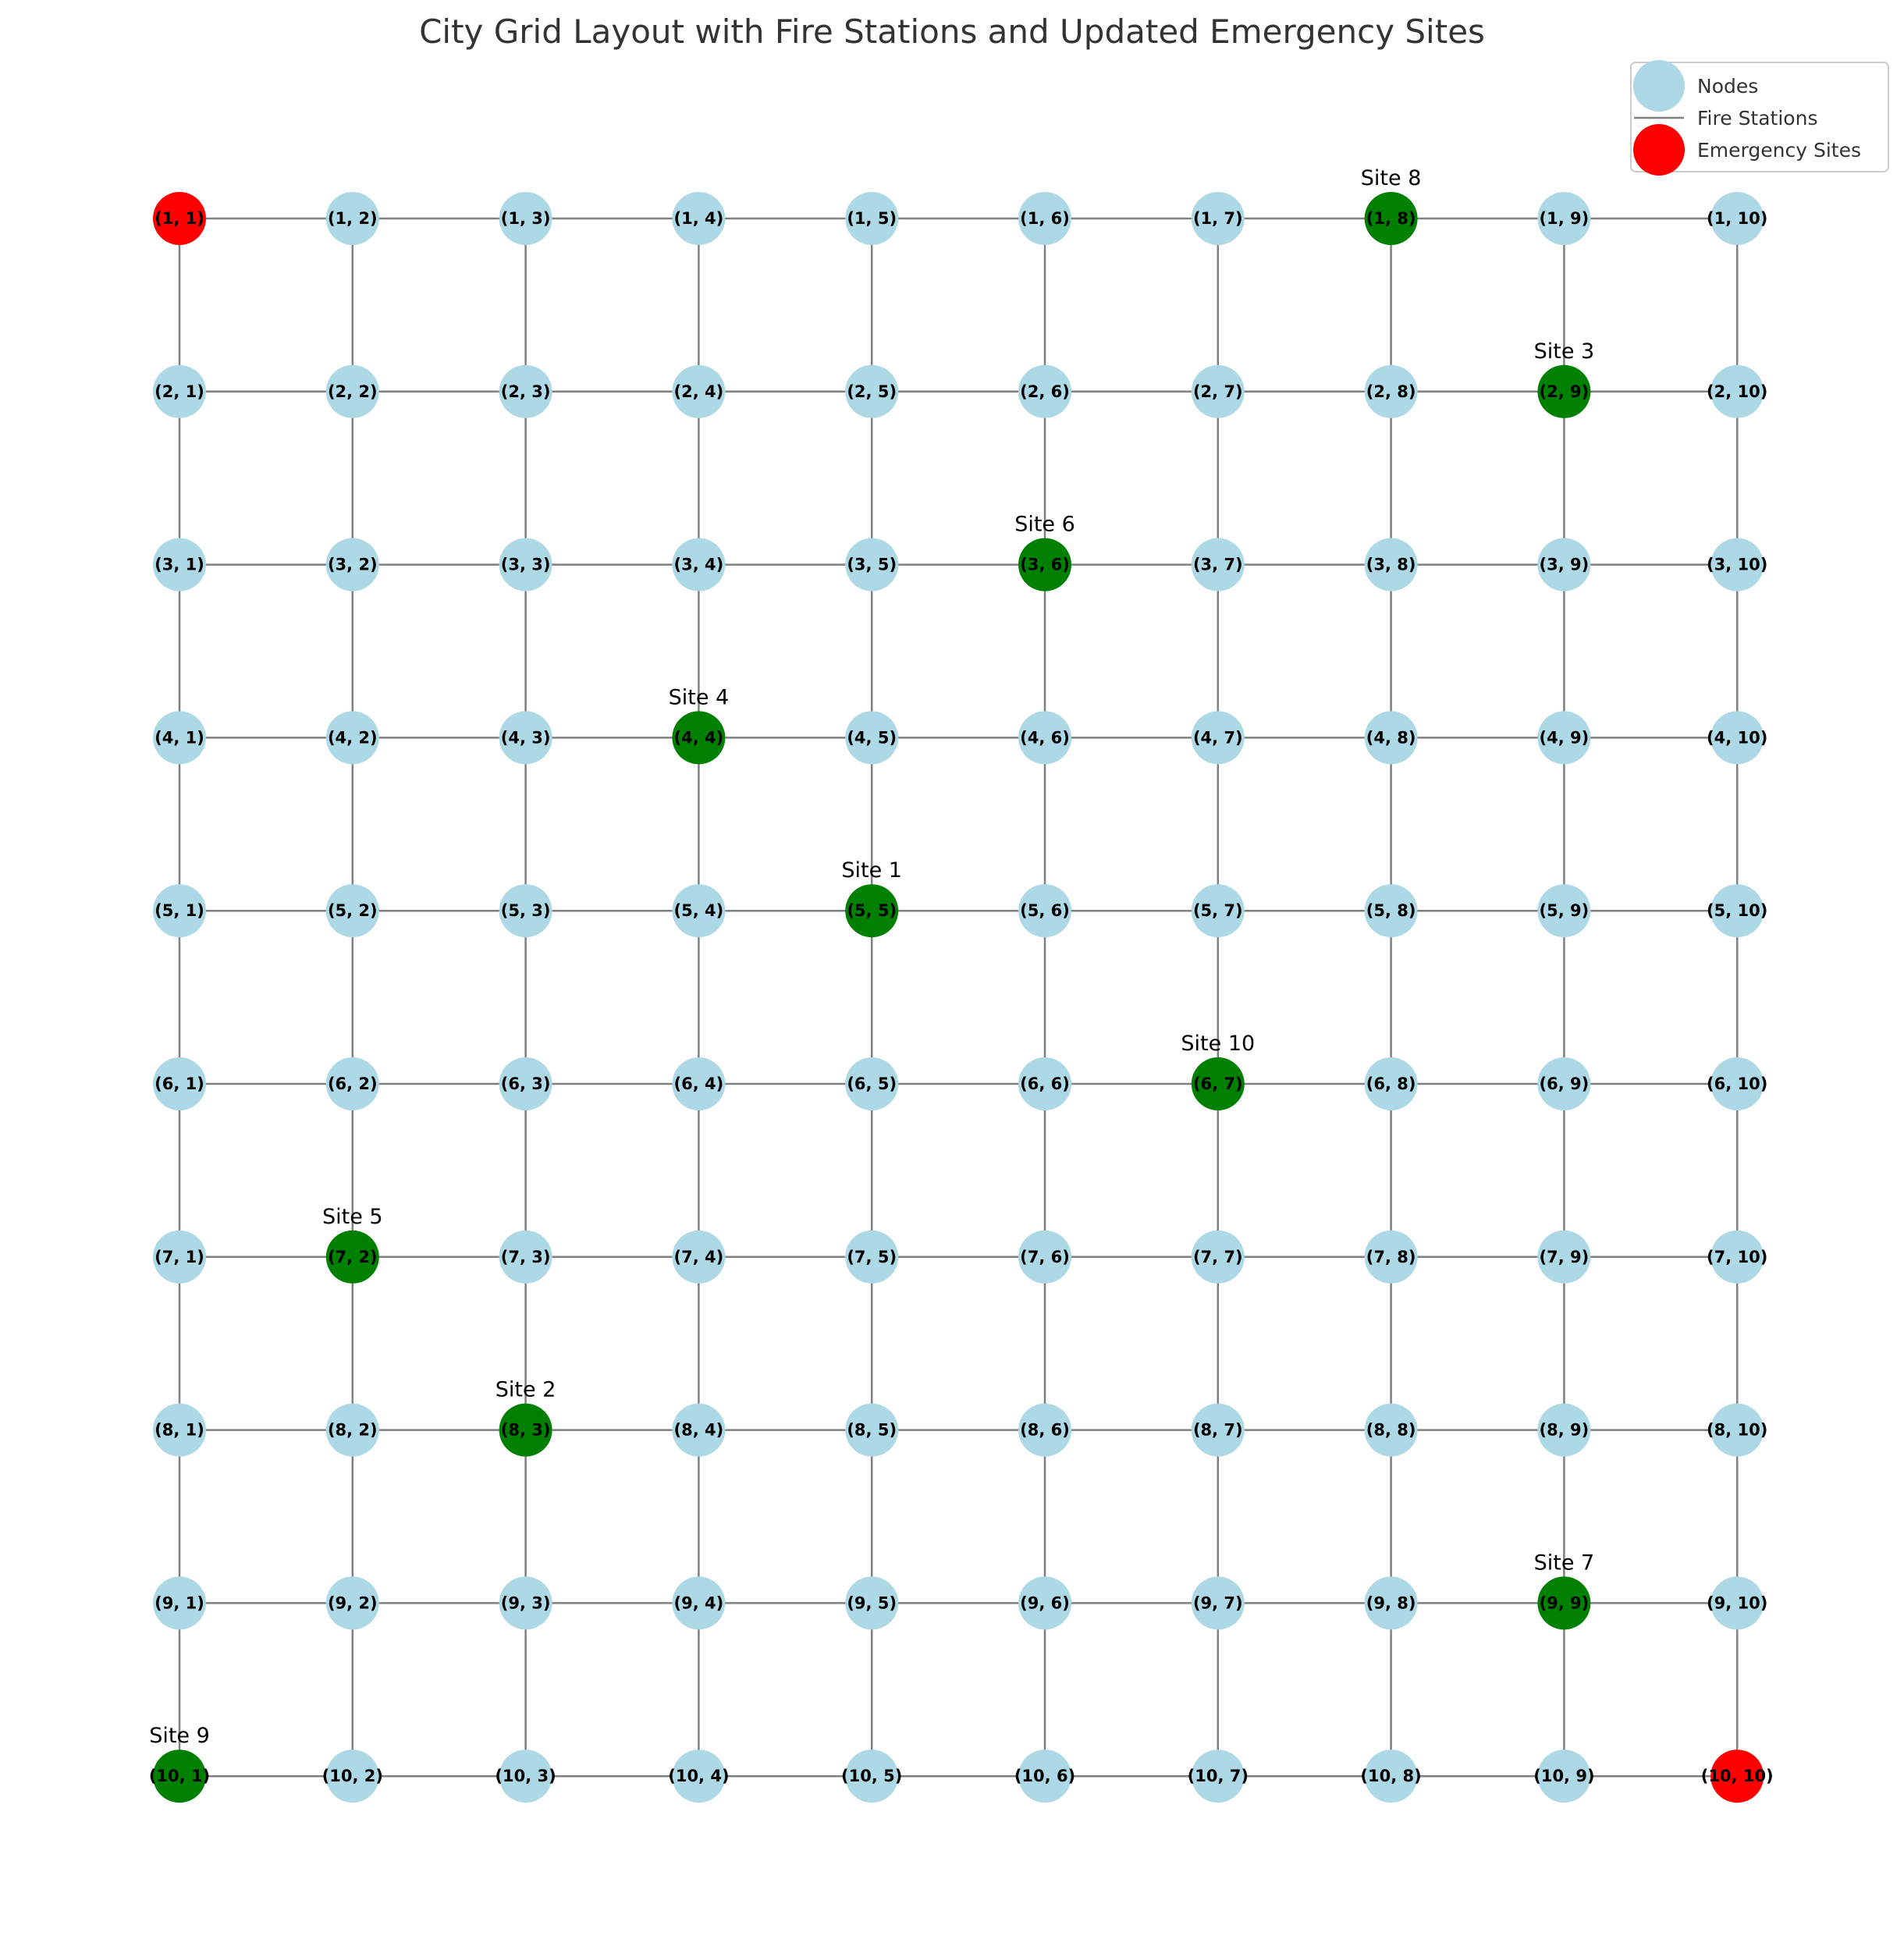 This screenshot has height=1943, width=1904. Describe the element at coordinates (699, 697) in the screenshot. I see `site-label-4: Site 4` at that location.